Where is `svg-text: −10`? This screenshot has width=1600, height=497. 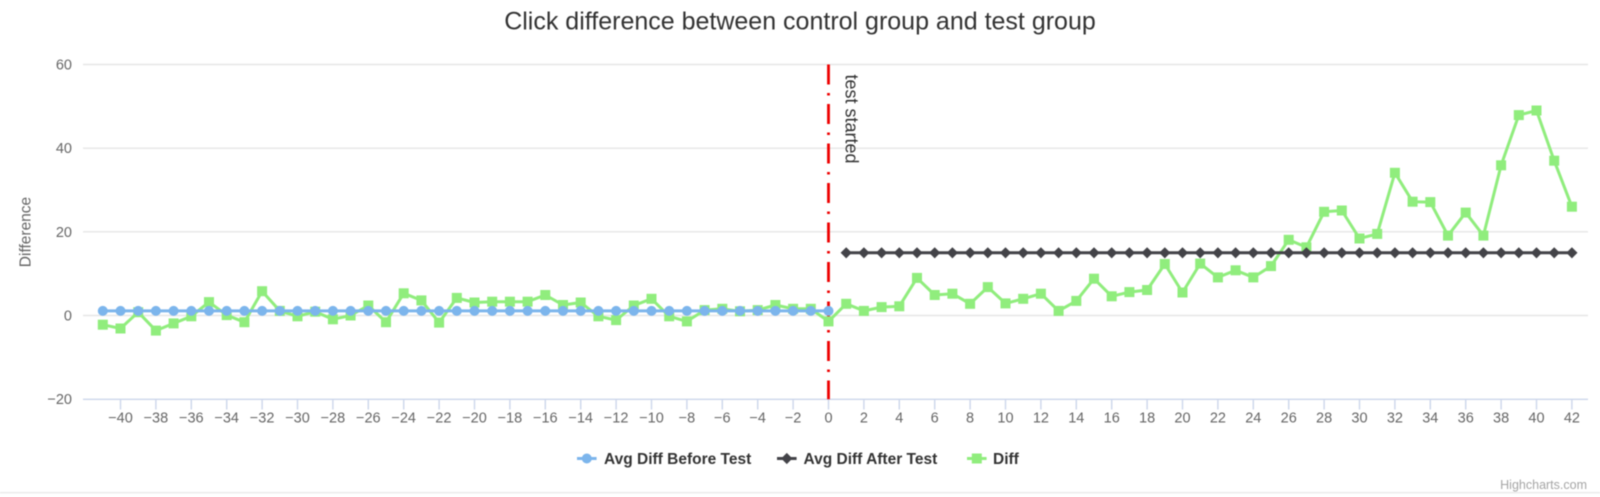
svg-text: −10 is located at coordinates (651, 419).